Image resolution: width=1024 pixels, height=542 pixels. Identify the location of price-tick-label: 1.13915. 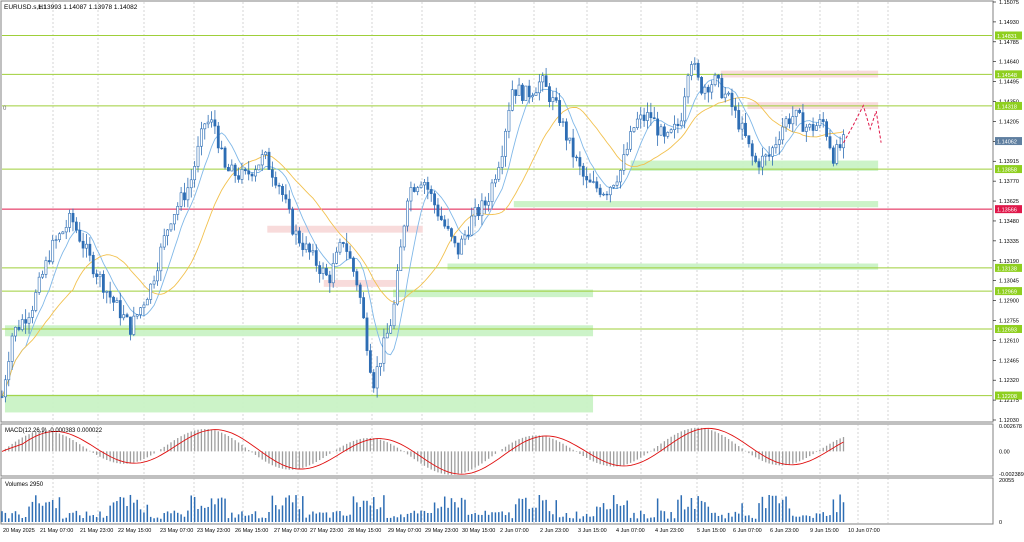
(1009, 162).